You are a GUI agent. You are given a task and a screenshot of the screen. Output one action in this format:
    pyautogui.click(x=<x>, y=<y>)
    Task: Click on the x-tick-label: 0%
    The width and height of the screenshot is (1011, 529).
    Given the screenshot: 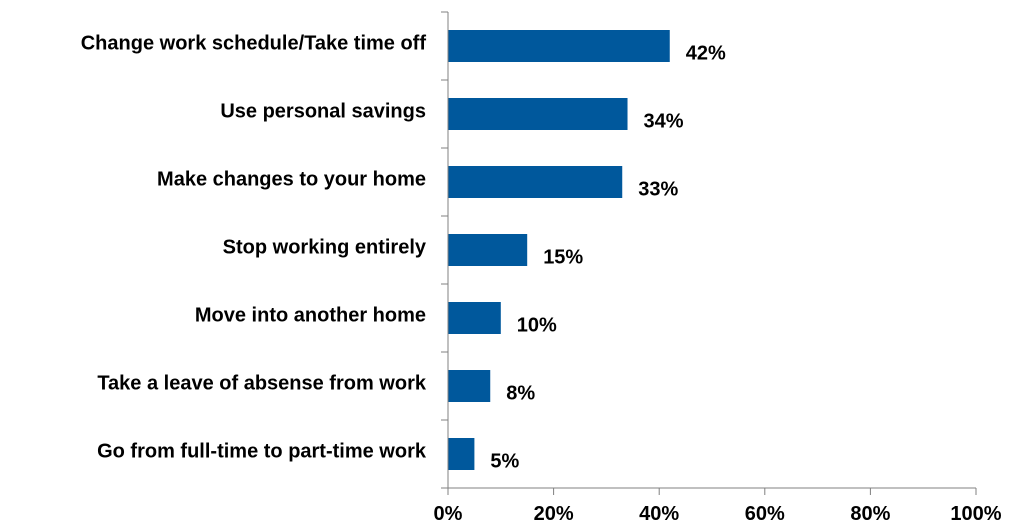 What is the action you would take?
    pyautogui.click(x=448, y=514)
    